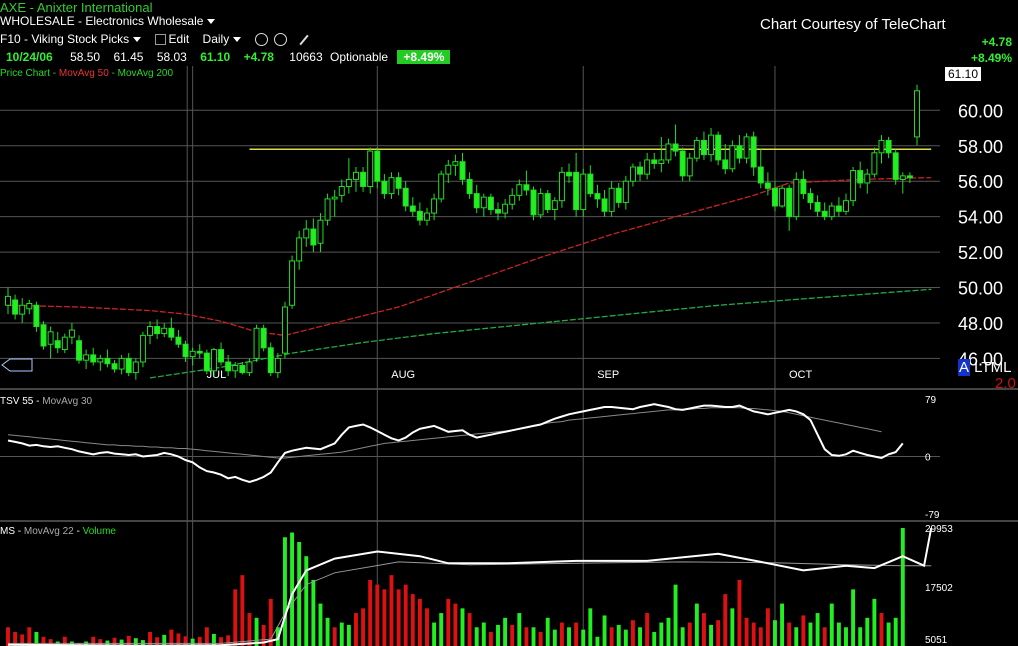 The height and width of the screenshot is (646, 1018). I want to click on quote-pct-badge: +8.49%, so click(424, 57).